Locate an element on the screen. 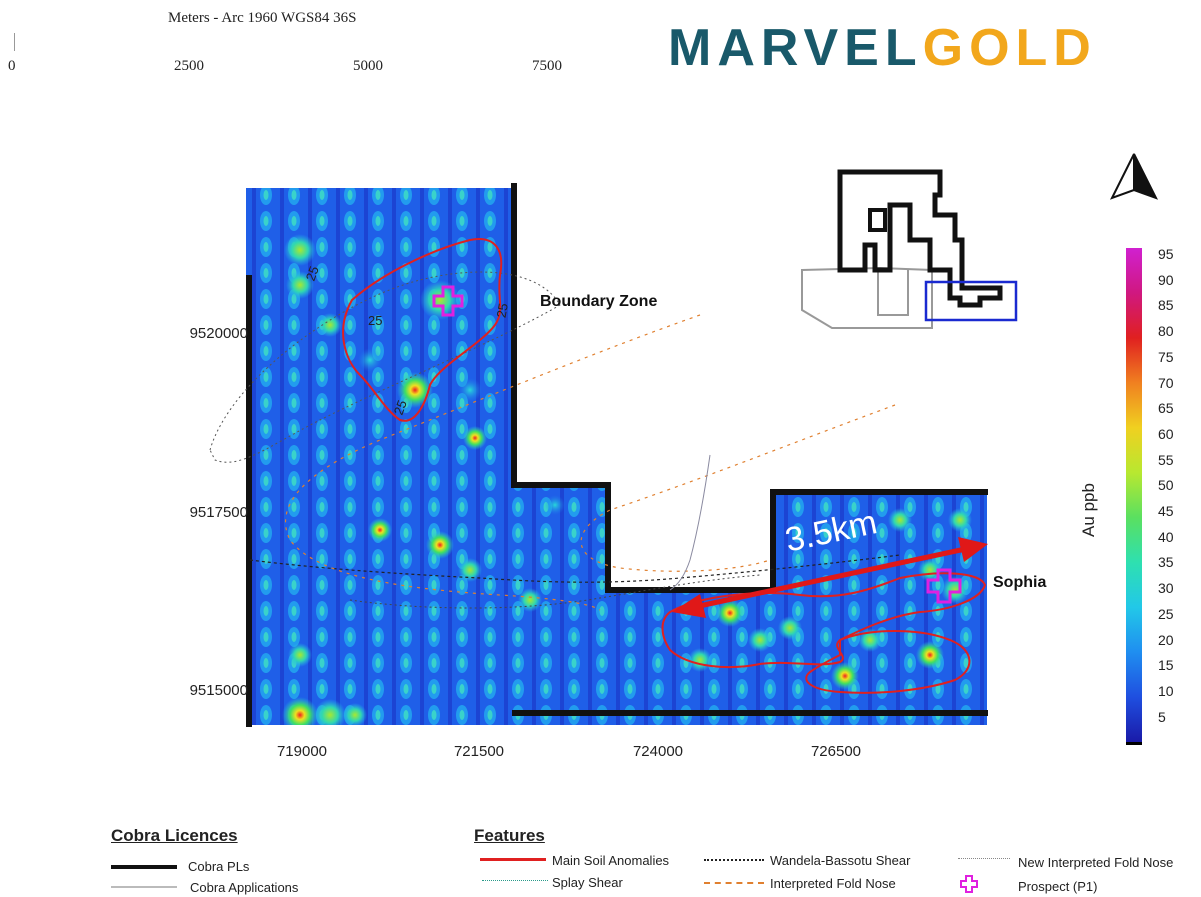  wandela-bassotu-shear is located at coordinates (575, 568).